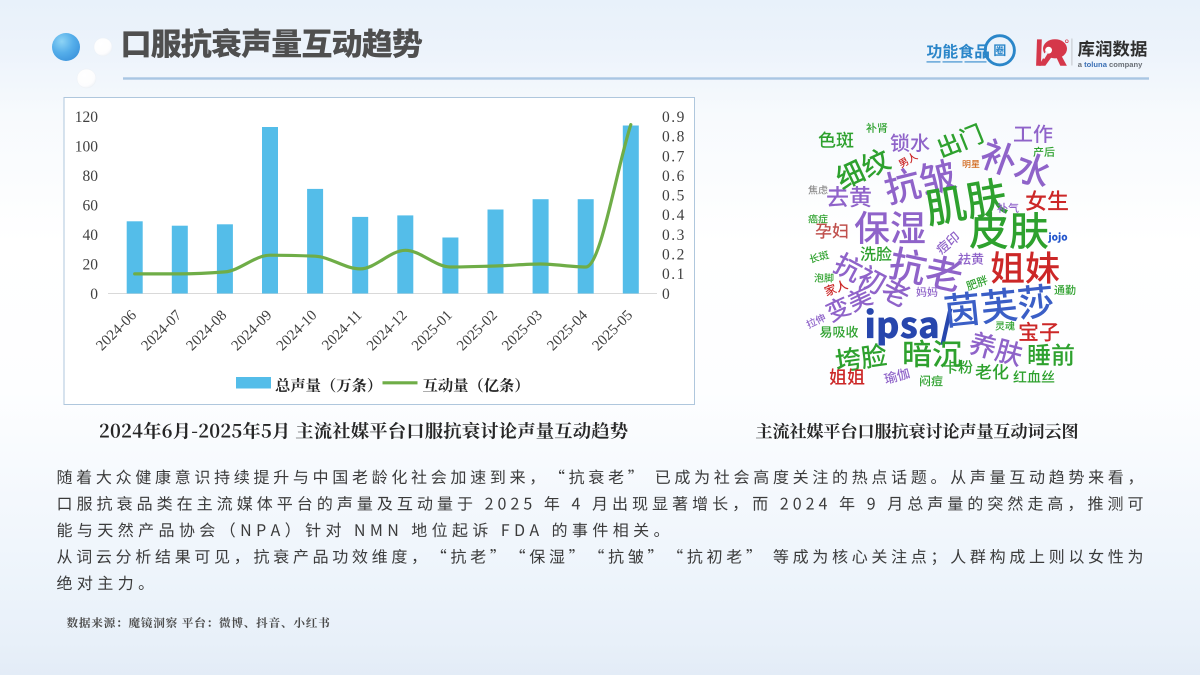 The image size is (1200, 675). What do you see at coordinates (674, 156) in the screenshot?
I see `svg-text: 0.7` at bounding box center [674, 156].